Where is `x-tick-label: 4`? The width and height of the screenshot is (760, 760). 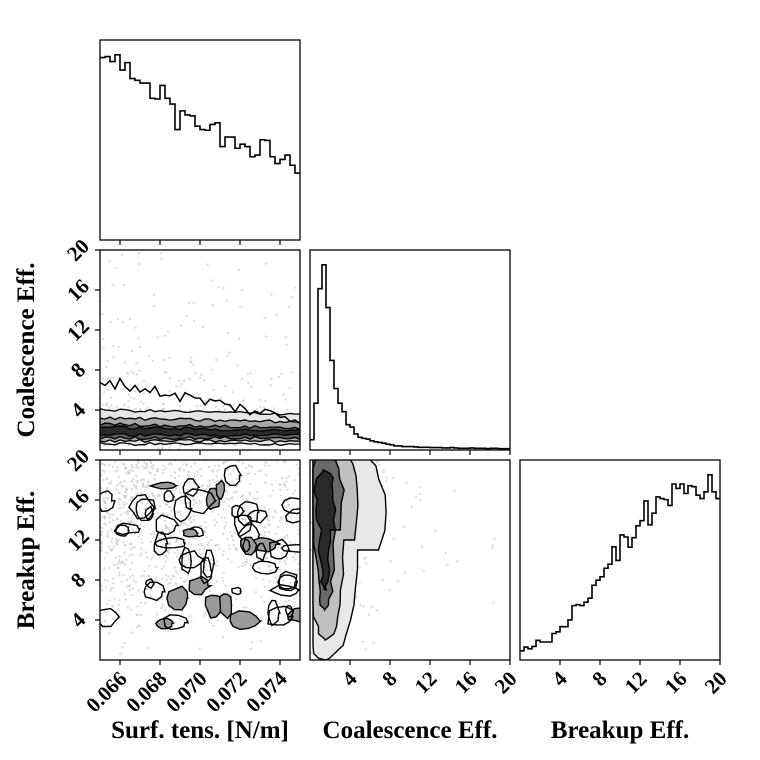
x-tick-label: 4 is located at coordinates (559, 678).